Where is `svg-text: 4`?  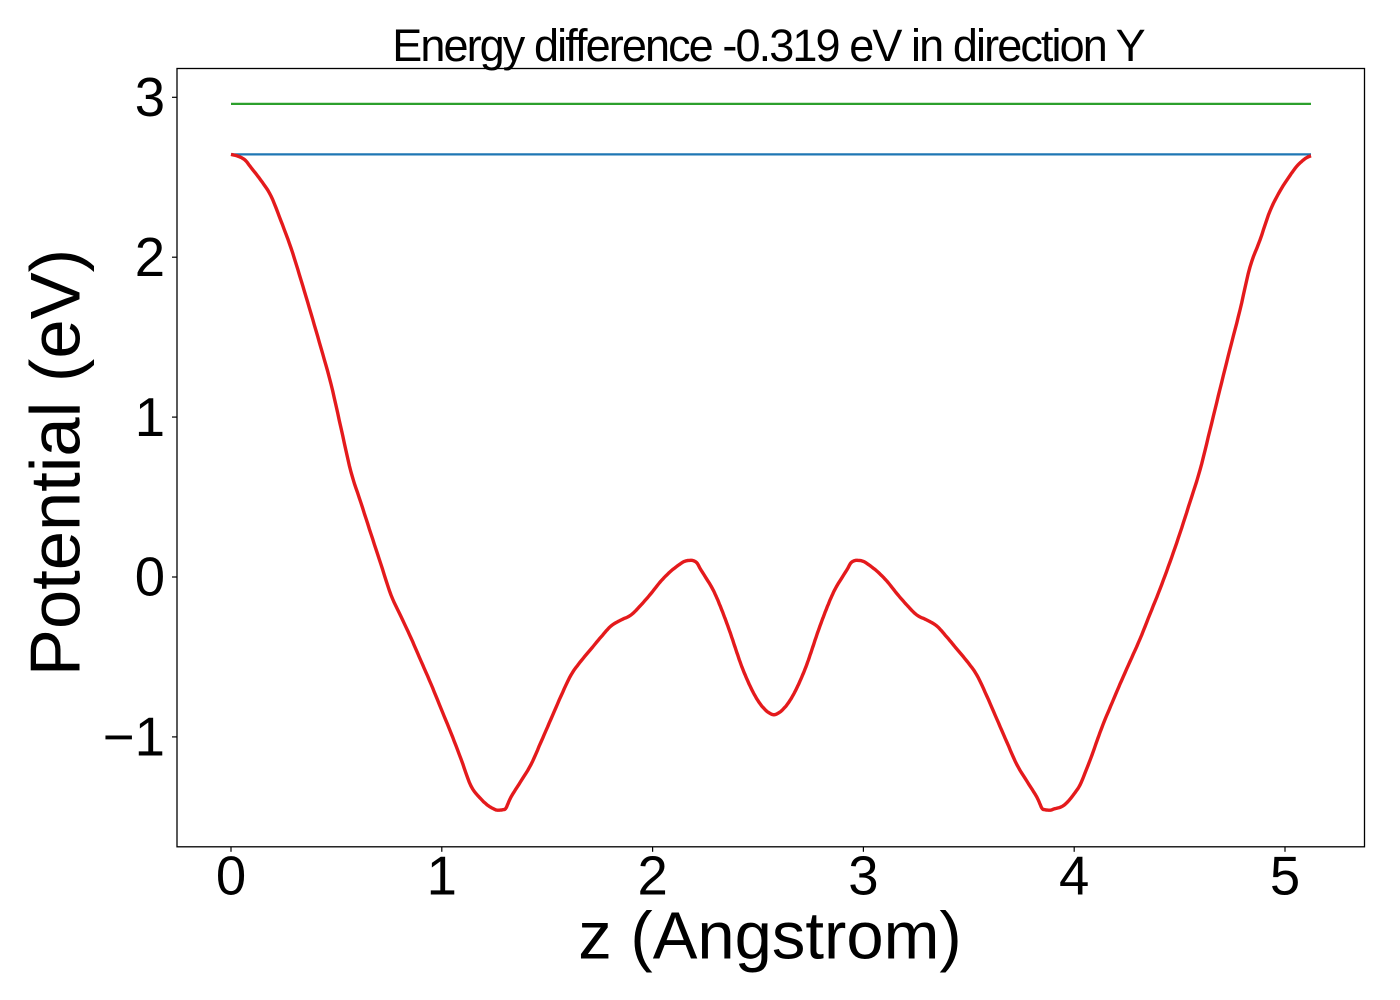 svg-text: 4 is located at coordinates (1074, 875).